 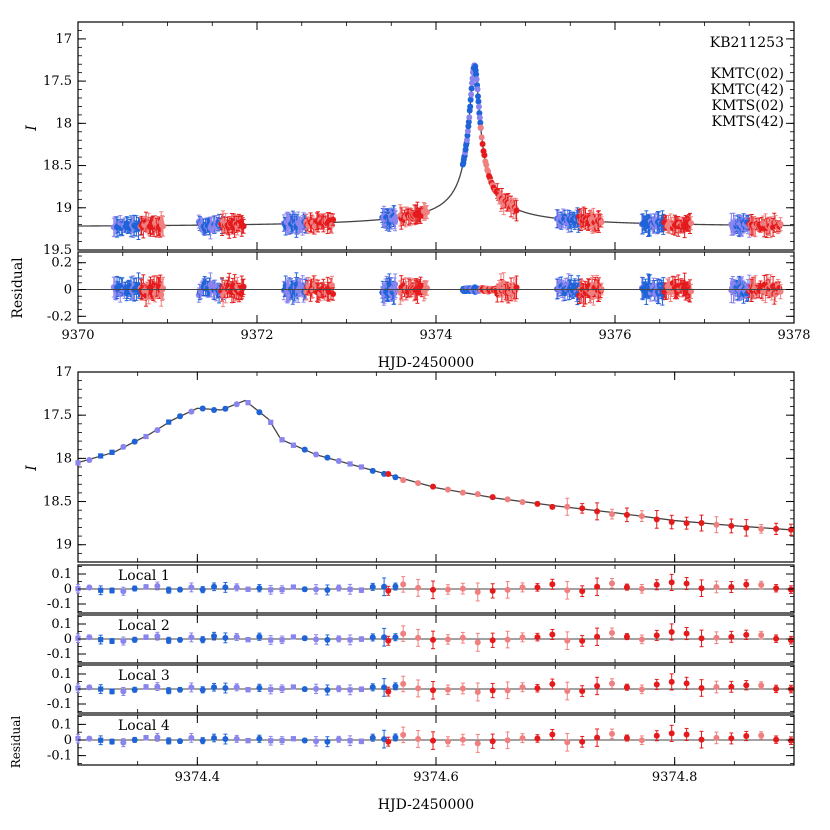 I want to click on top-residual-x-tick-label: 9372, so click(x=256, y=335).